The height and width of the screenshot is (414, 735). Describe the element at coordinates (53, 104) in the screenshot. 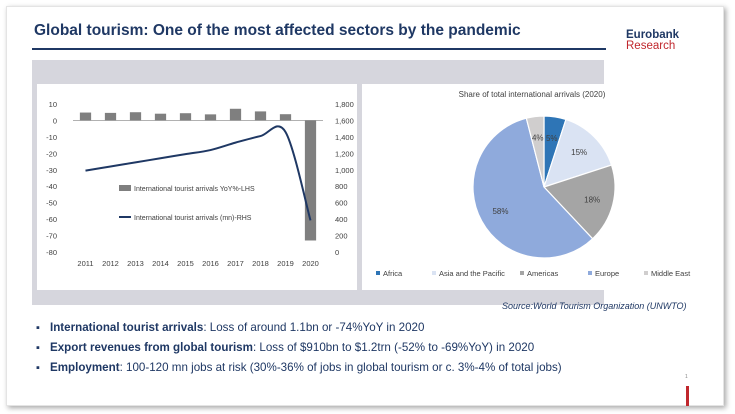

I see `left-axis-tick: 10` at that location.